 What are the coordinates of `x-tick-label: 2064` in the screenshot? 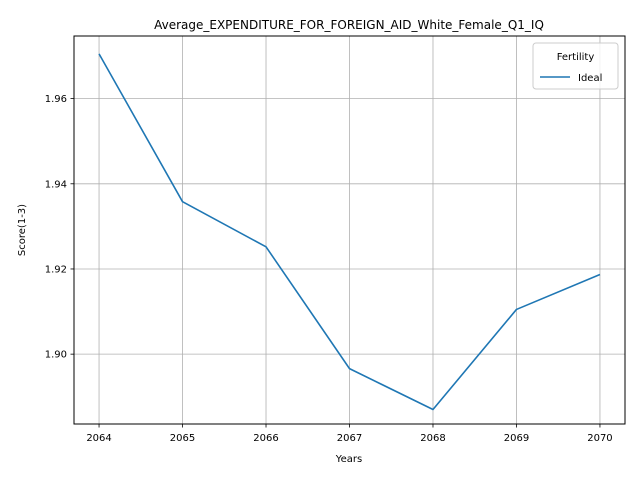 It's located at (98, 438).